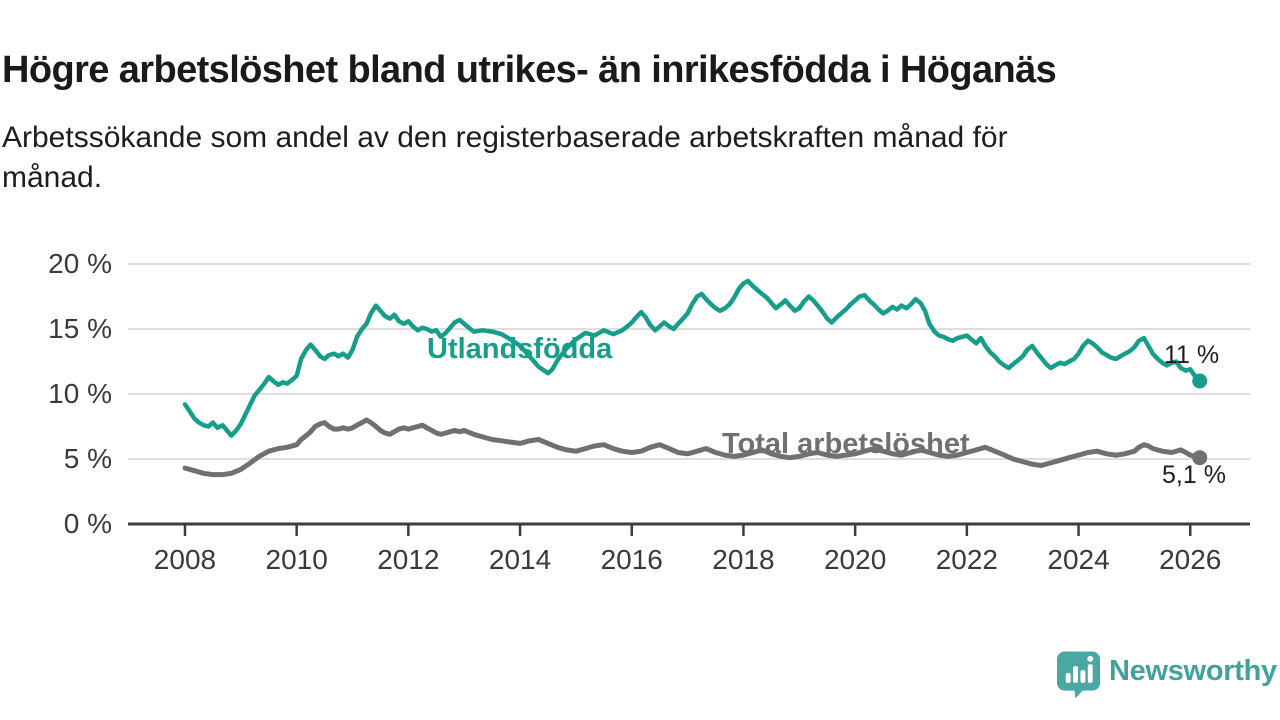 This screenshot has height=720, width=1280. Describe the element at coordinates (631, 559) in the screenshot. I see `x-tick-label: 2016` at that location.